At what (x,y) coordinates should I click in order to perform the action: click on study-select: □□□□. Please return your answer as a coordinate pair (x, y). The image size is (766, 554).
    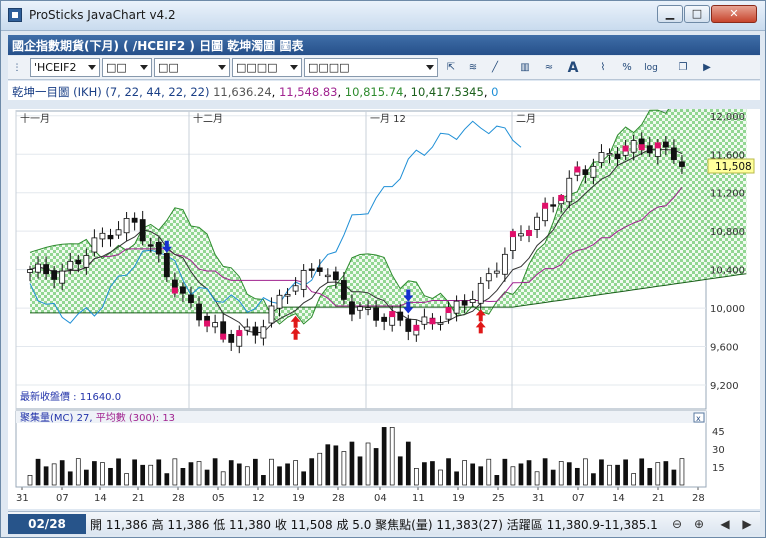
    Looking at the image, I should click on (371, 67).